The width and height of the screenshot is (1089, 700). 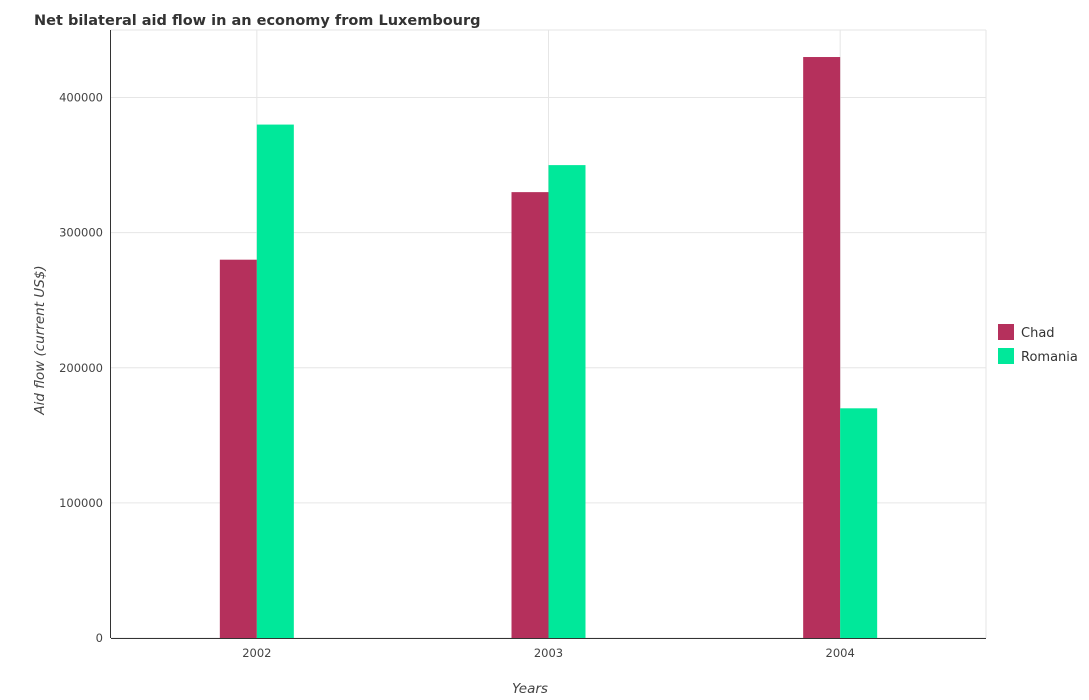 What do you see at coordinates (822, 348) in the screenshot?
I see `bar-chad-2004` at bounding box center [822, 348].